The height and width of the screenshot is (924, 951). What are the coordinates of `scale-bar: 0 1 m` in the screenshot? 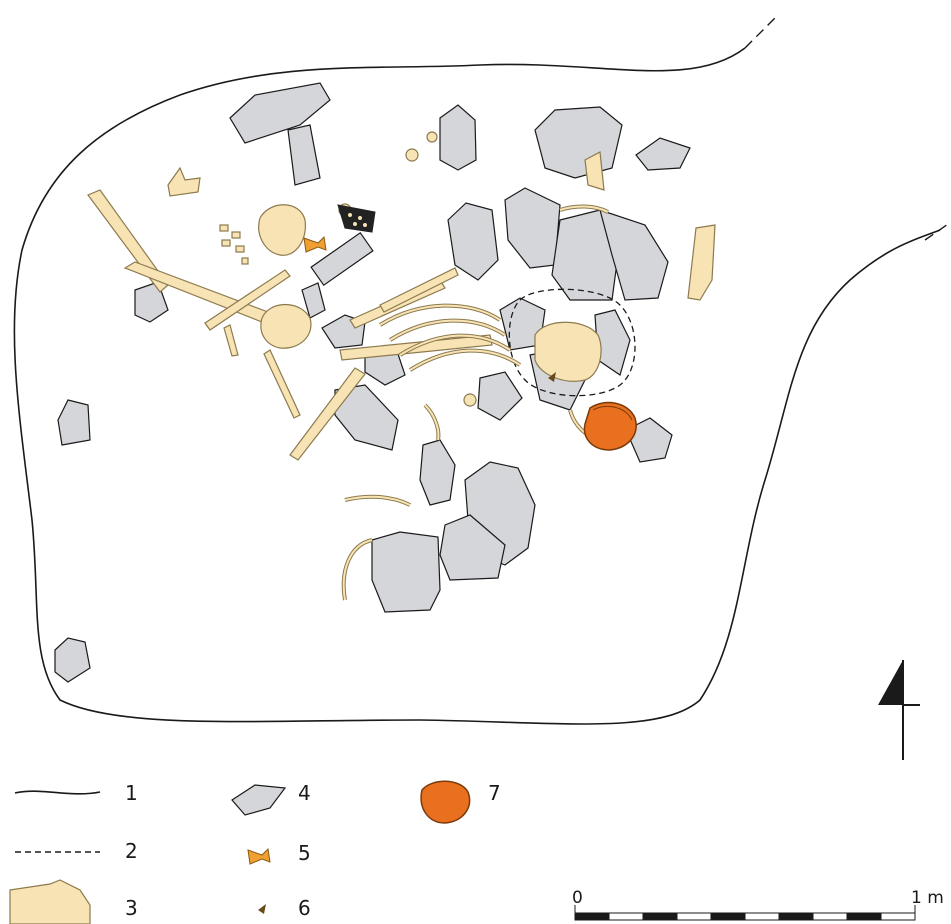 It's located at (758, 904).